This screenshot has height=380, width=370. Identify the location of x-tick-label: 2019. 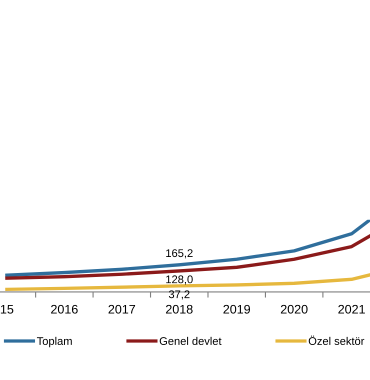
(236, 309).